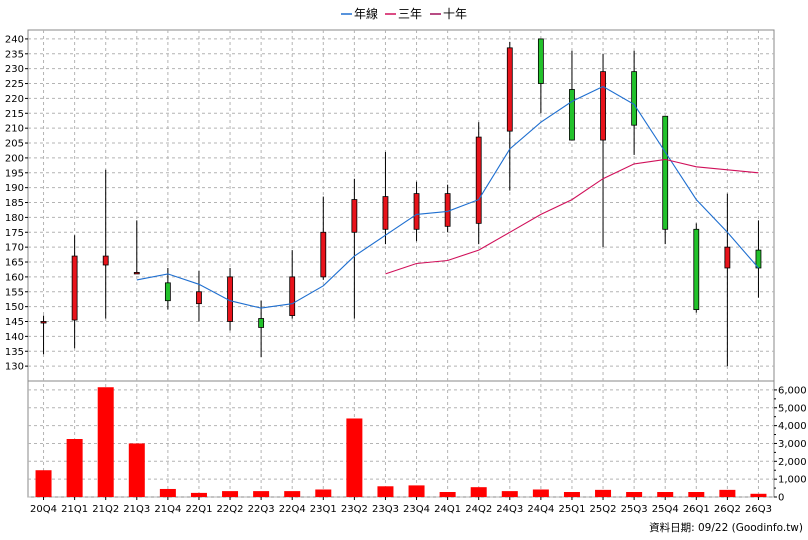 The image size is (808, 540). Describe the element at coordinates (14, 367) in the screenshot. I see `price-tick-label: 130` at that location.